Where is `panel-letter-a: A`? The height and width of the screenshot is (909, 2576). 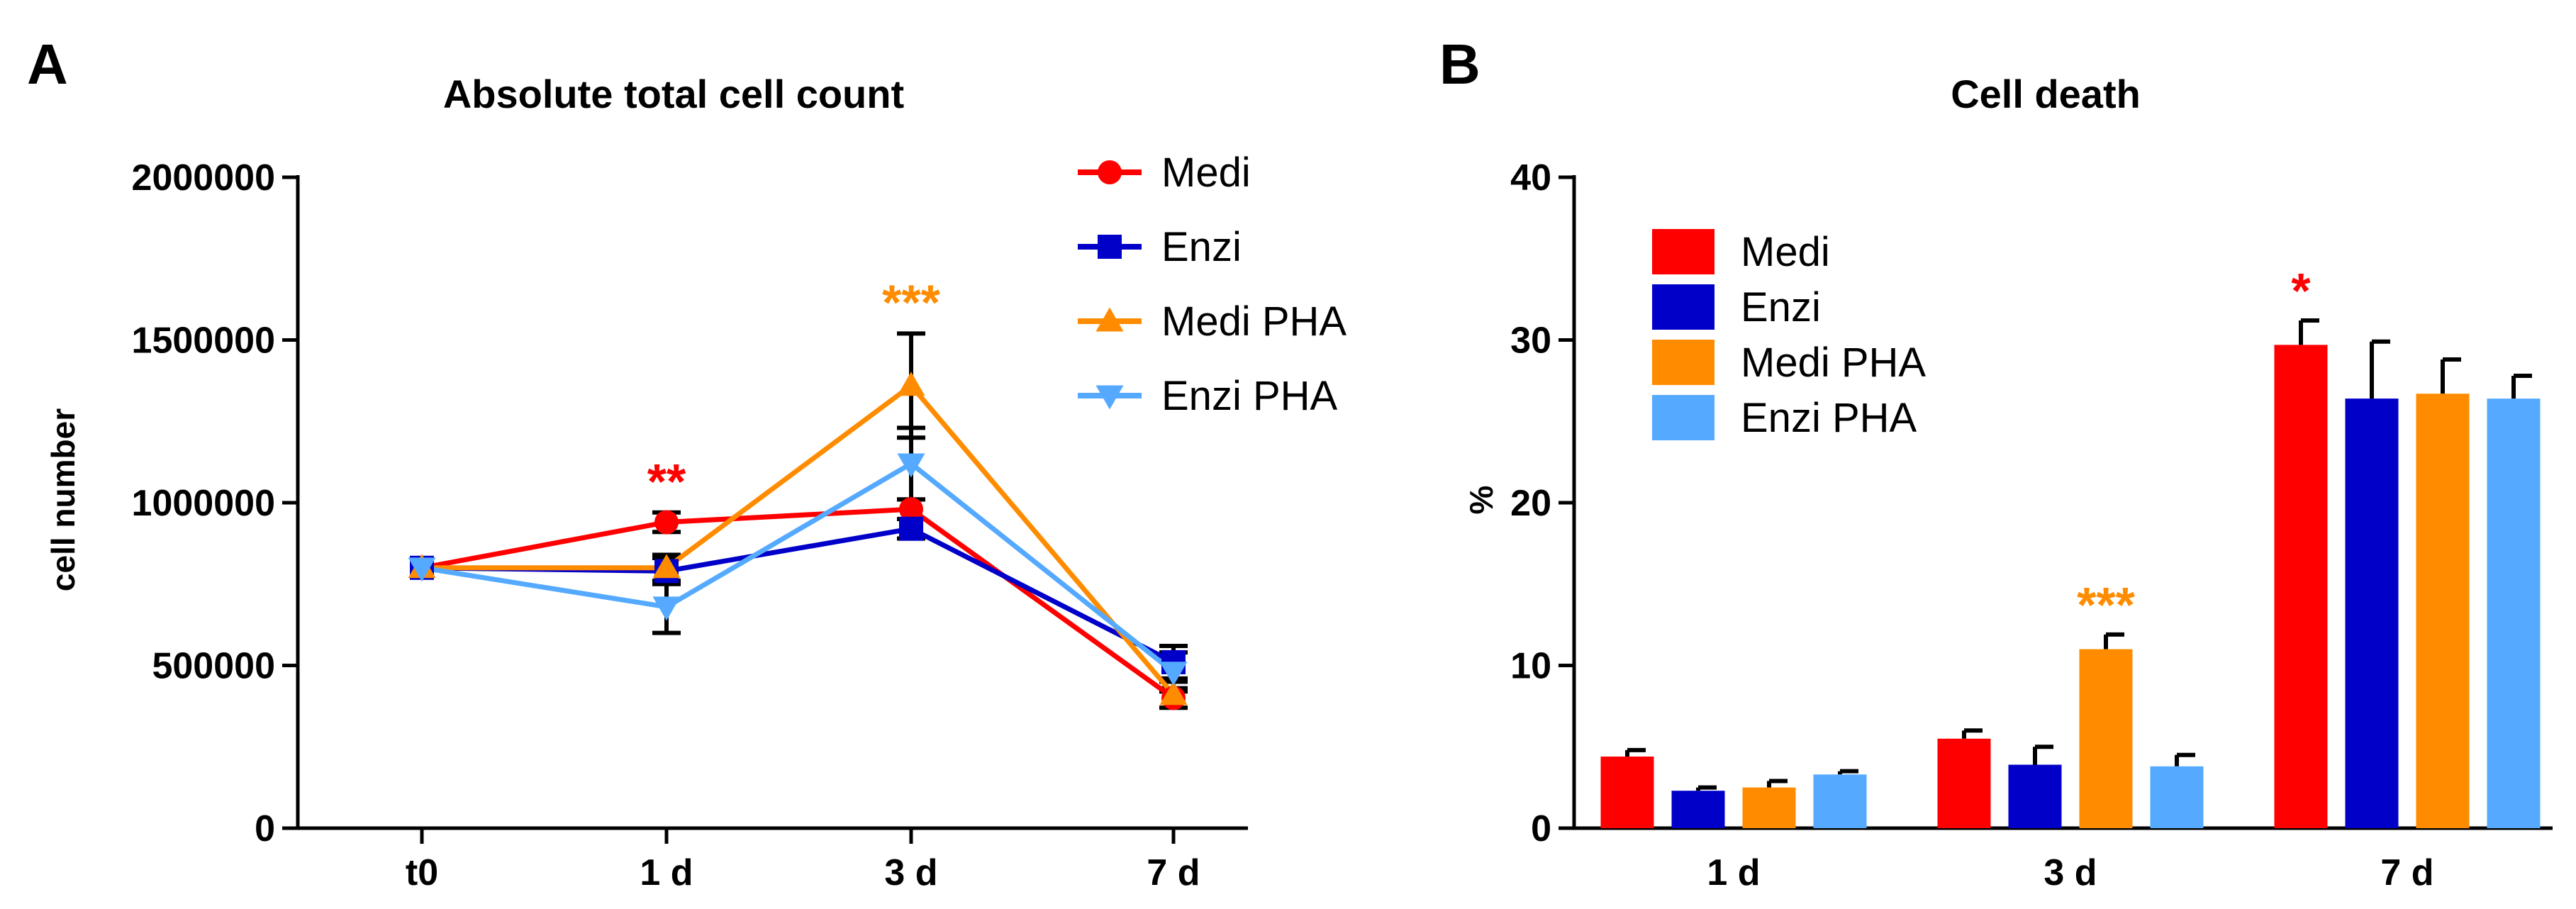 panel-letter-a: A is located at coordinates (47, 64).